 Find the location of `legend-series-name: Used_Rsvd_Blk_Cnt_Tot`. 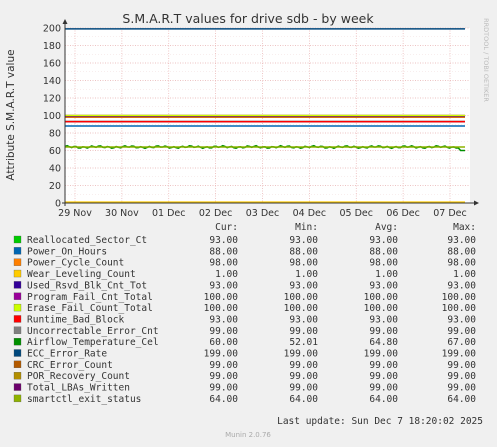

legend-series-name: Used_Rsvd_Blk_Cnt_Tot is located at coordinates (87, 285).